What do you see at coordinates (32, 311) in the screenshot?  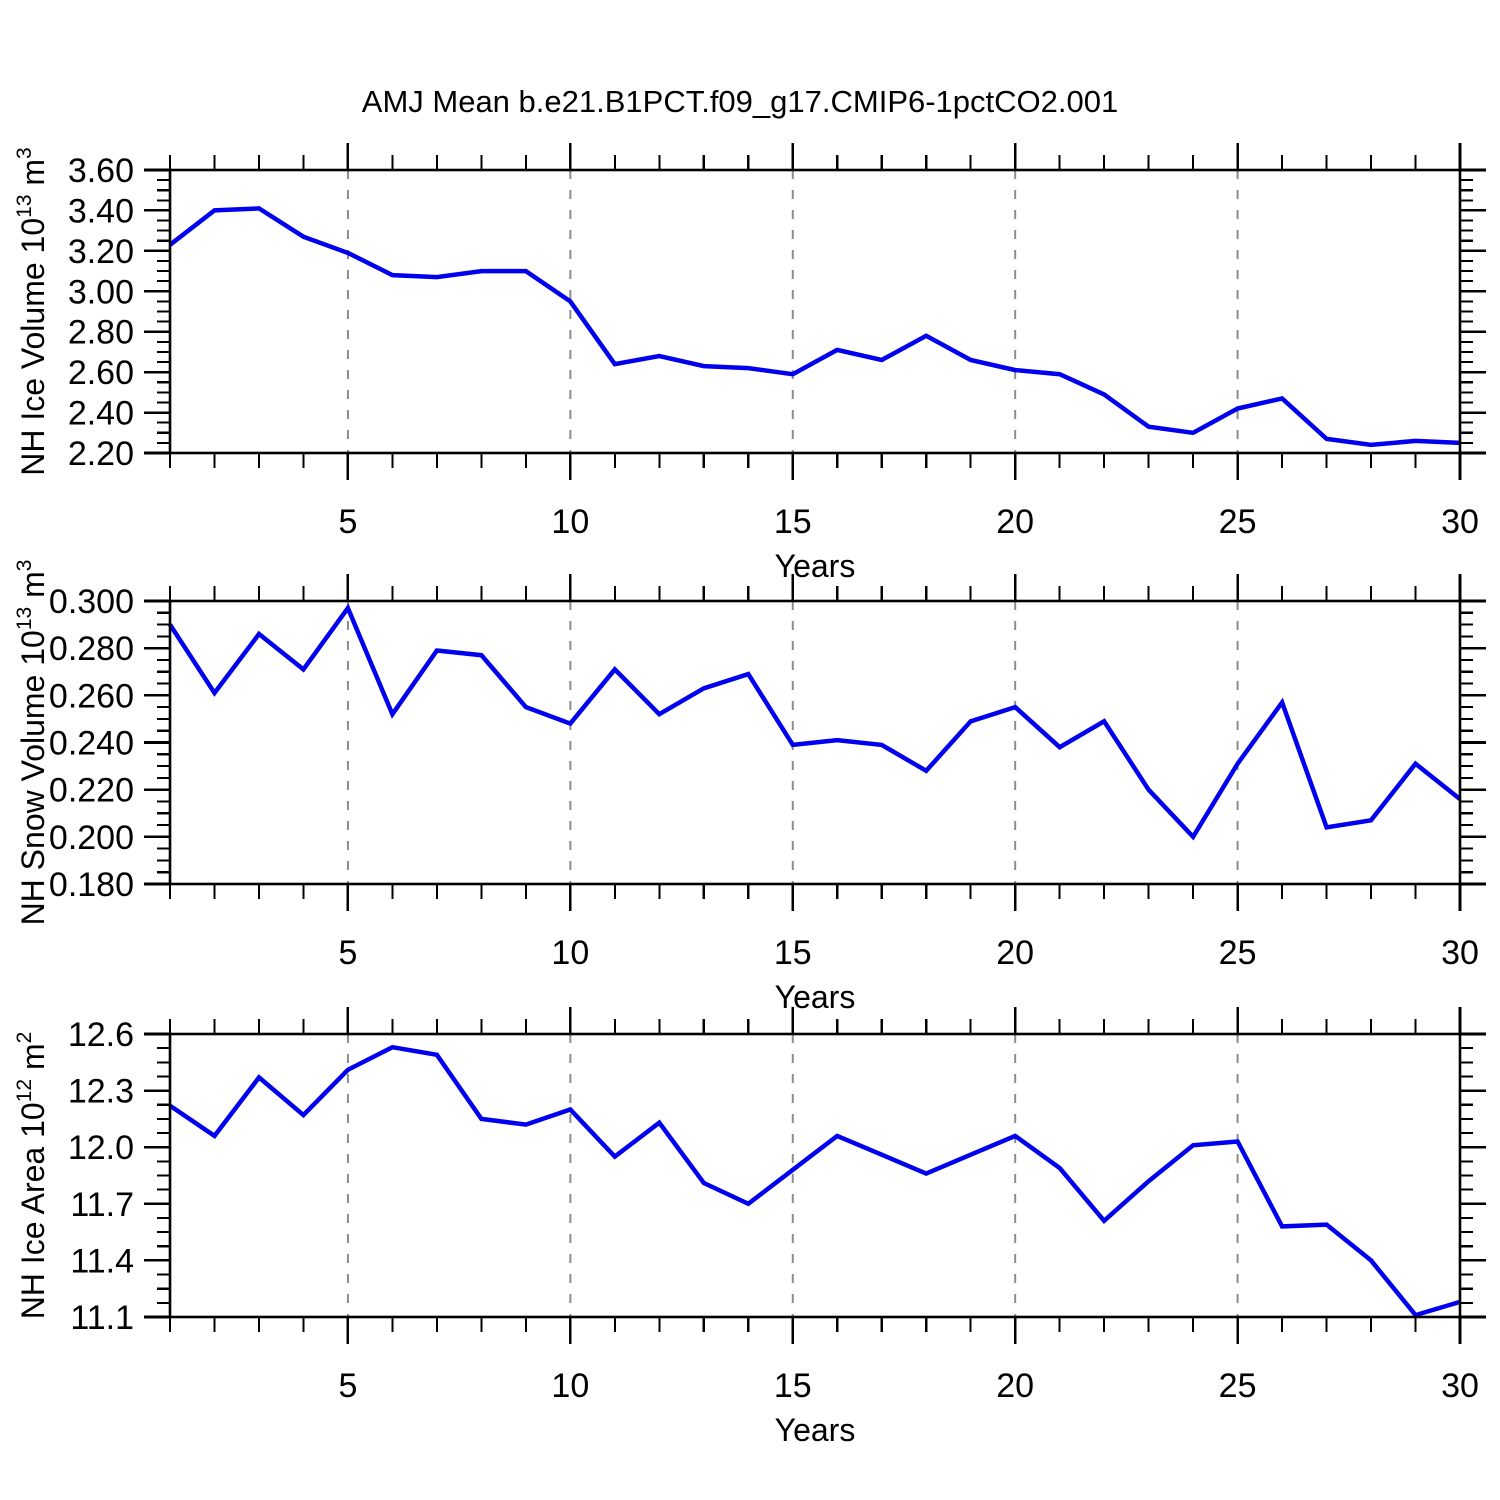 I see `y-axis-title: NH Ice Volume 1013 m3` at bounding box center [32, 311].